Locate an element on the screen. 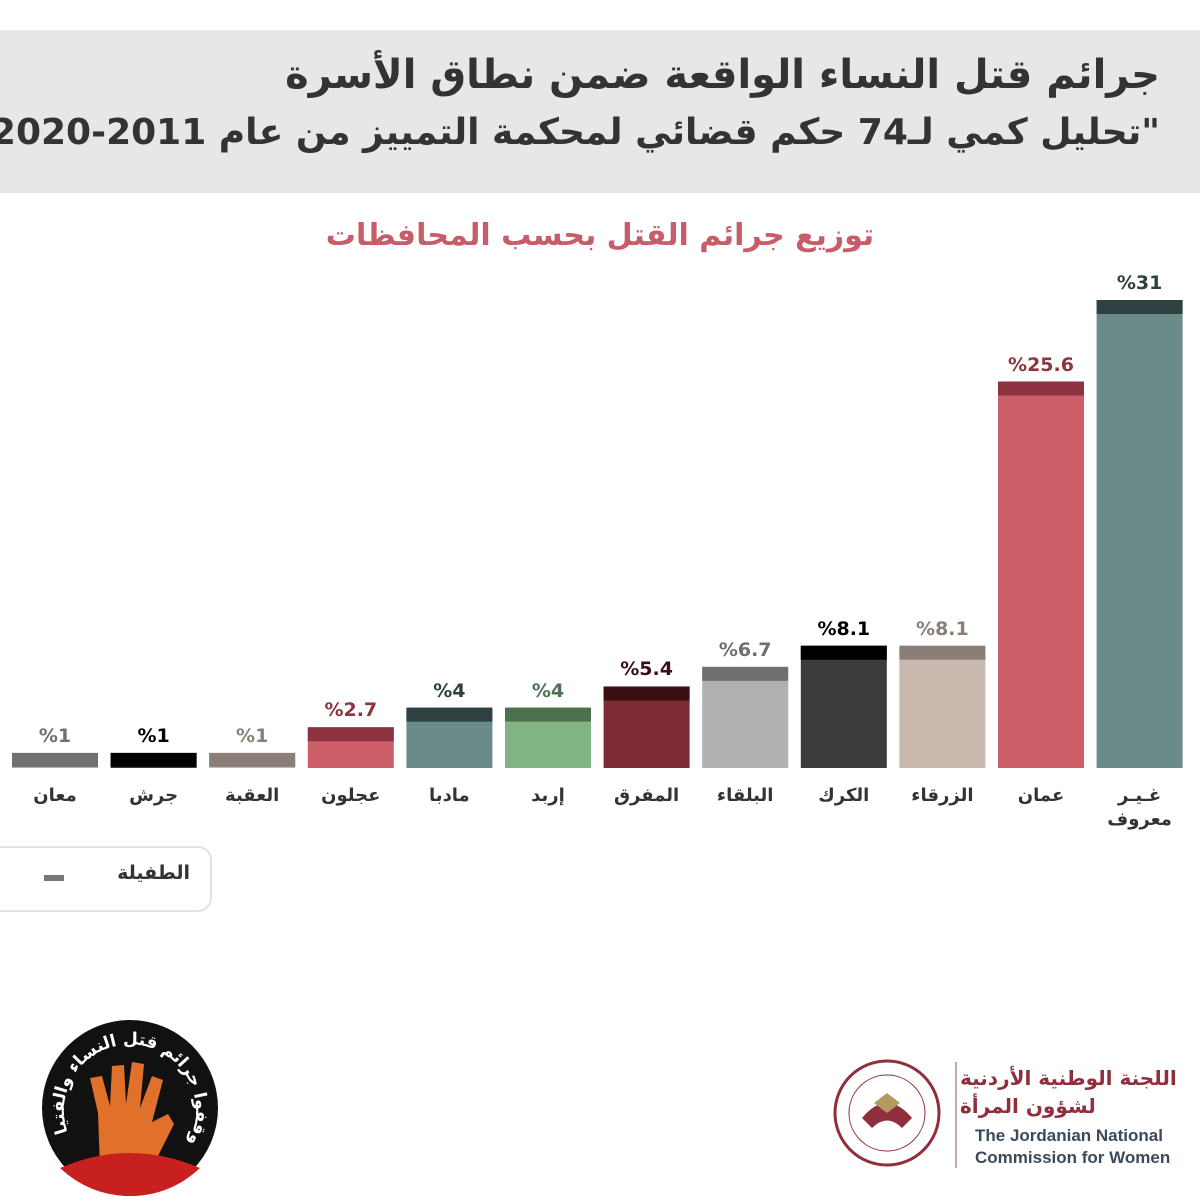 Image resolution: width=1200 pixels, height=1201 pixels. x-tick-label: غـيـر معروف is located at coordinates (1139, 807).